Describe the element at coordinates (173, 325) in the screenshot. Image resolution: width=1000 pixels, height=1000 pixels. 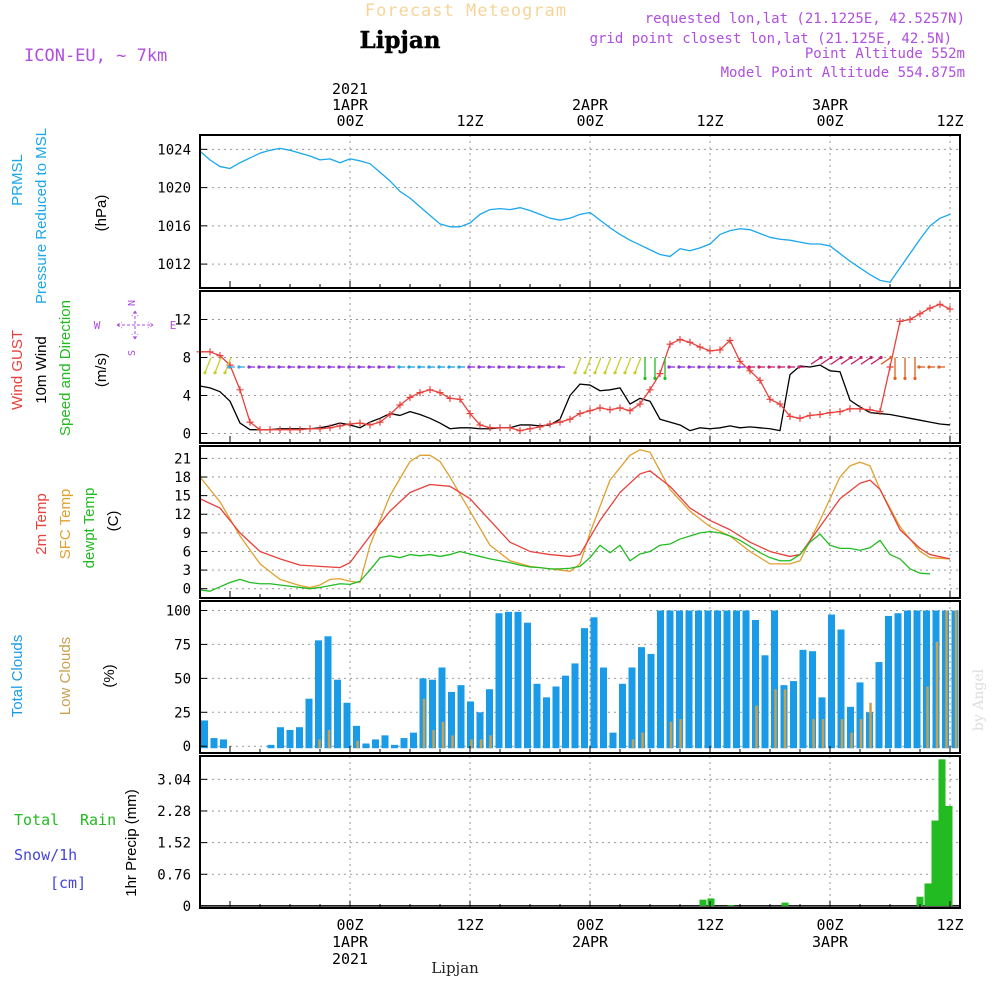
I see `compass-east: E` at that location.